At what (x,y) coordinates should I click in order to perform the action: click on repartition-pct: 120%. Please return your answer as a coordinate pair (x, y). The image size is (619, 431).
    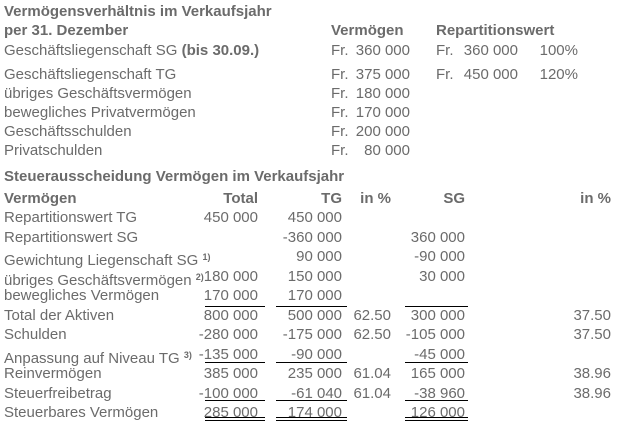
    Looking at the image, I should click on (558, 74).